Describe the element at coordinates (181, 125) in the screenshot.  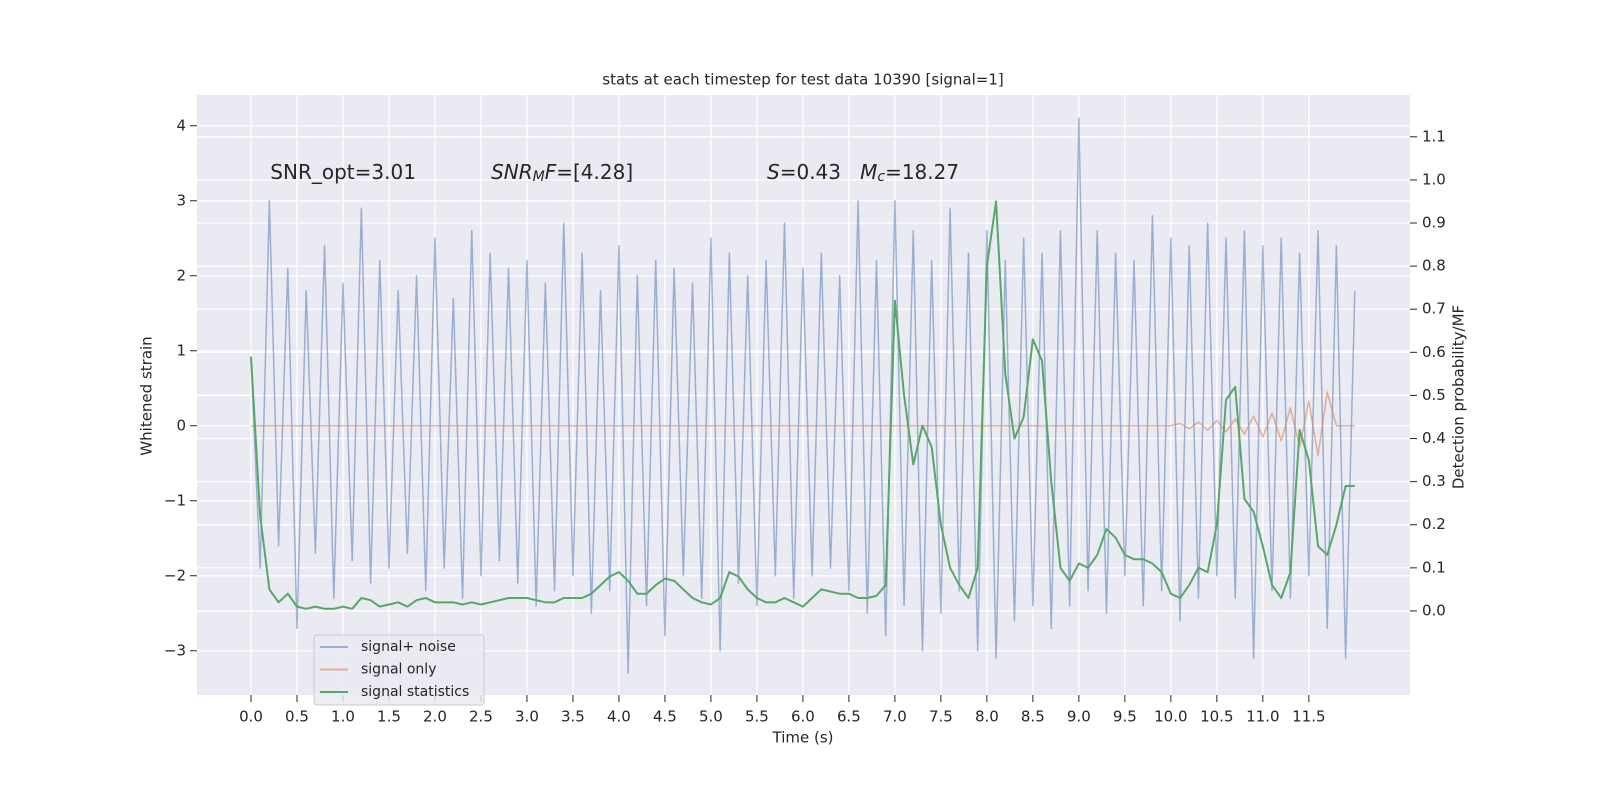
I see `y-tick-label: 4` at that location.